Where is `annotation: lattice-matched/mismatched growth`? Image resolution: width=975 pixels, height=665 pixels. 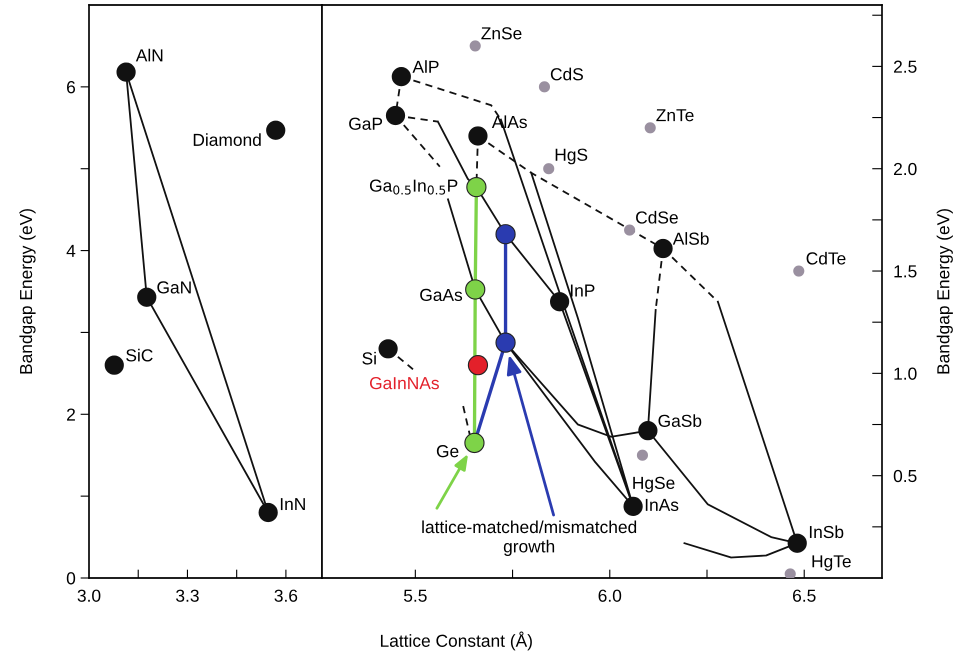 annotation: lattice-matched/mismatched growth is located at coordinates (529, 538).